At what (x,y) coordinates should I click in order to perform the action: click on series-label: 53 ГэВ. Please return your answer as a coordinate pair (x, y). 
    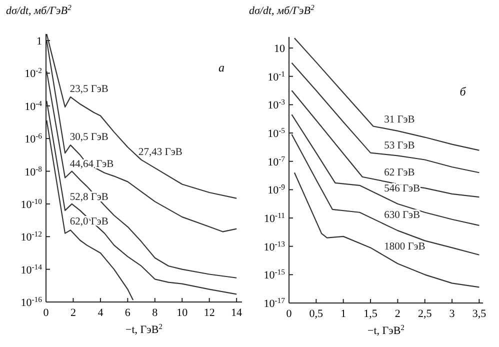
    Looking at the image, I should click on (399, 146).